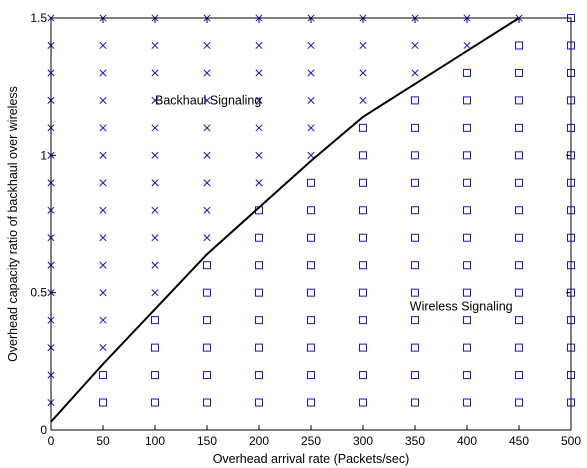 The image size is (587, 468). I want to click on x-tick-label: 300, so click(363, 441).